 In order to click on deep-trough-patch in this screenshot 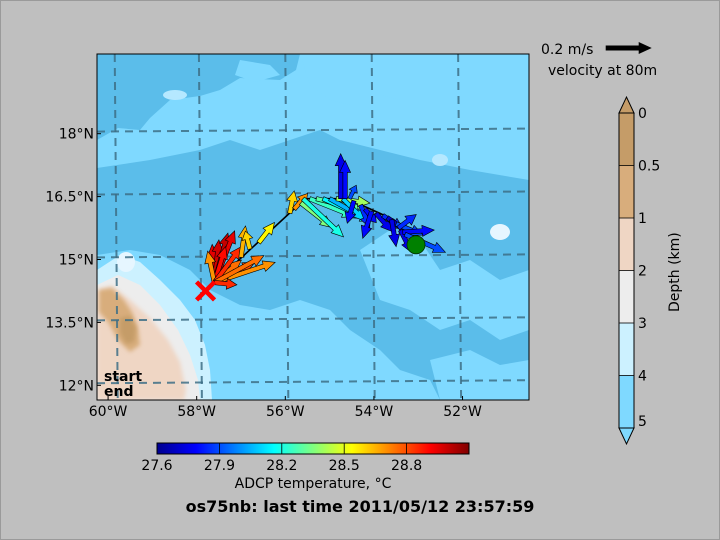, I will do `click(414, 102)`.